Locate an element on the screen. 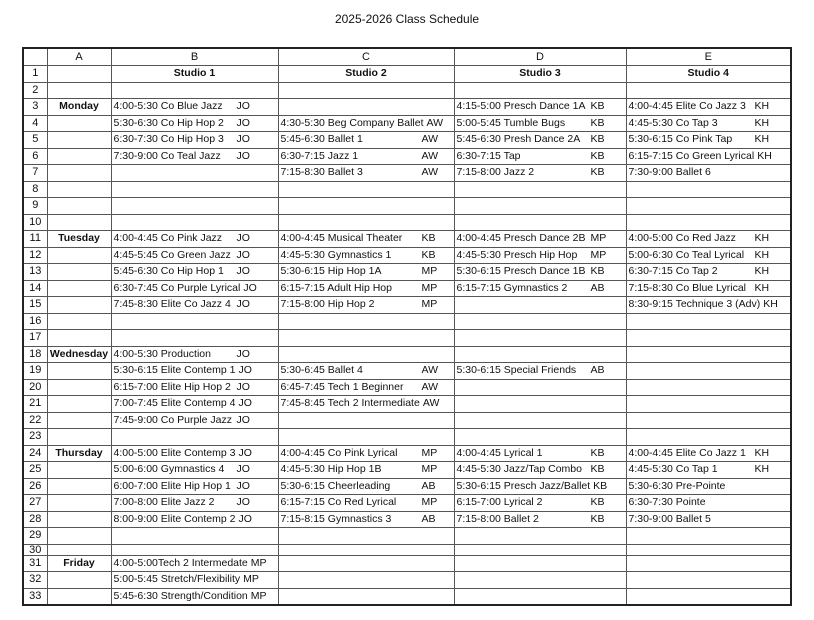 This screenshot has width=814, height=620. row-number: 17 is located at coordinates (35, 338).